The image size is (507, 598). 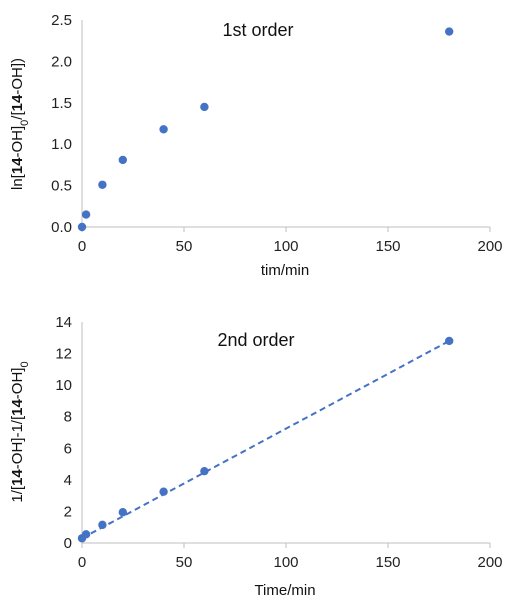 What do you see at coordinates (63, 322) in the screenshot?
I see `y-tick-label: 14` at bounding box center [63, 322].